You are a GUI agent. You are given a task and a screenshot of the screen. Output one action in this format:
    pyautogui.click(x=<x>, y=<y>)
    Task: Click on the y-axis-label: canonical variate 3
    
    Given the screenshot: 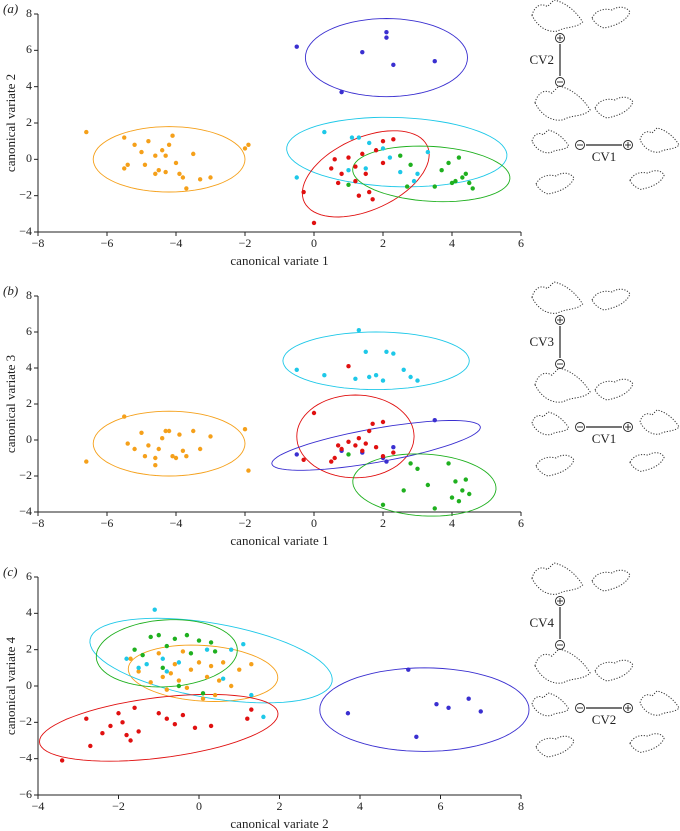 What is the action you would take?
    pyautogui.click(x=10, y=404)
    